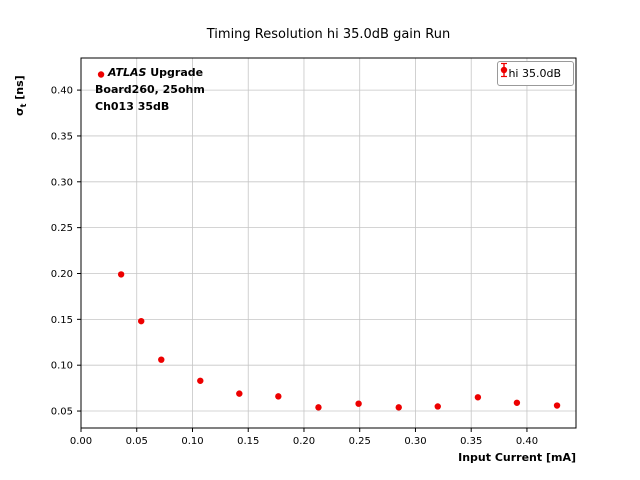 The width and height of the screenshot is (640, 480). What do you see at coordinates (328, 34) in the screenshot?
I see `chart-title: Timing Resolution hi 35.0dB gain Run` at bounding box center [328, 34].